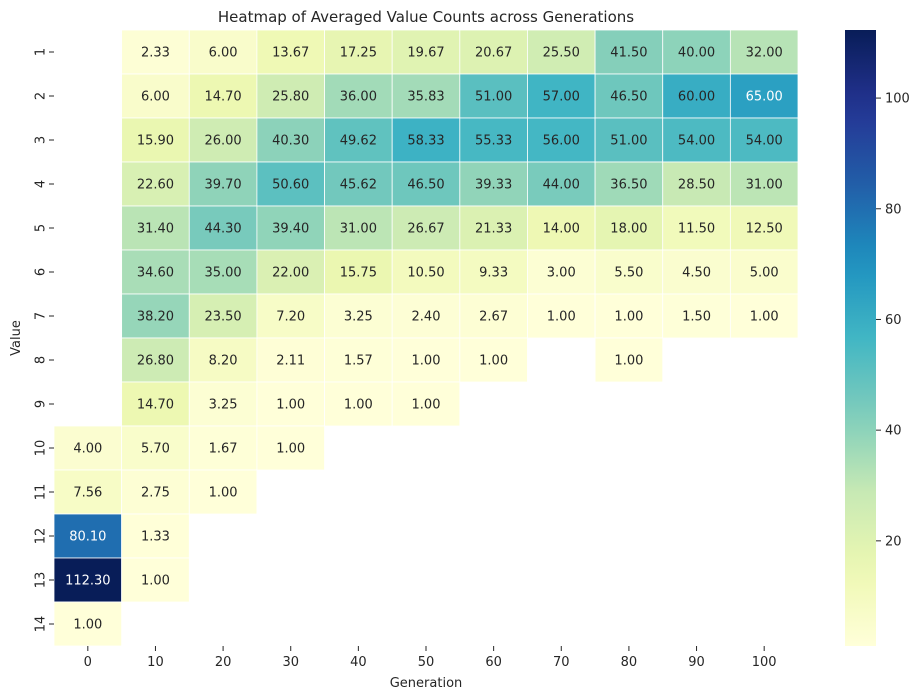 This screenshot has width=920, height=699. Describe the element at coordinates (290, 361) in the screenshot. I see `cell-value-label: 2.11` at that location.